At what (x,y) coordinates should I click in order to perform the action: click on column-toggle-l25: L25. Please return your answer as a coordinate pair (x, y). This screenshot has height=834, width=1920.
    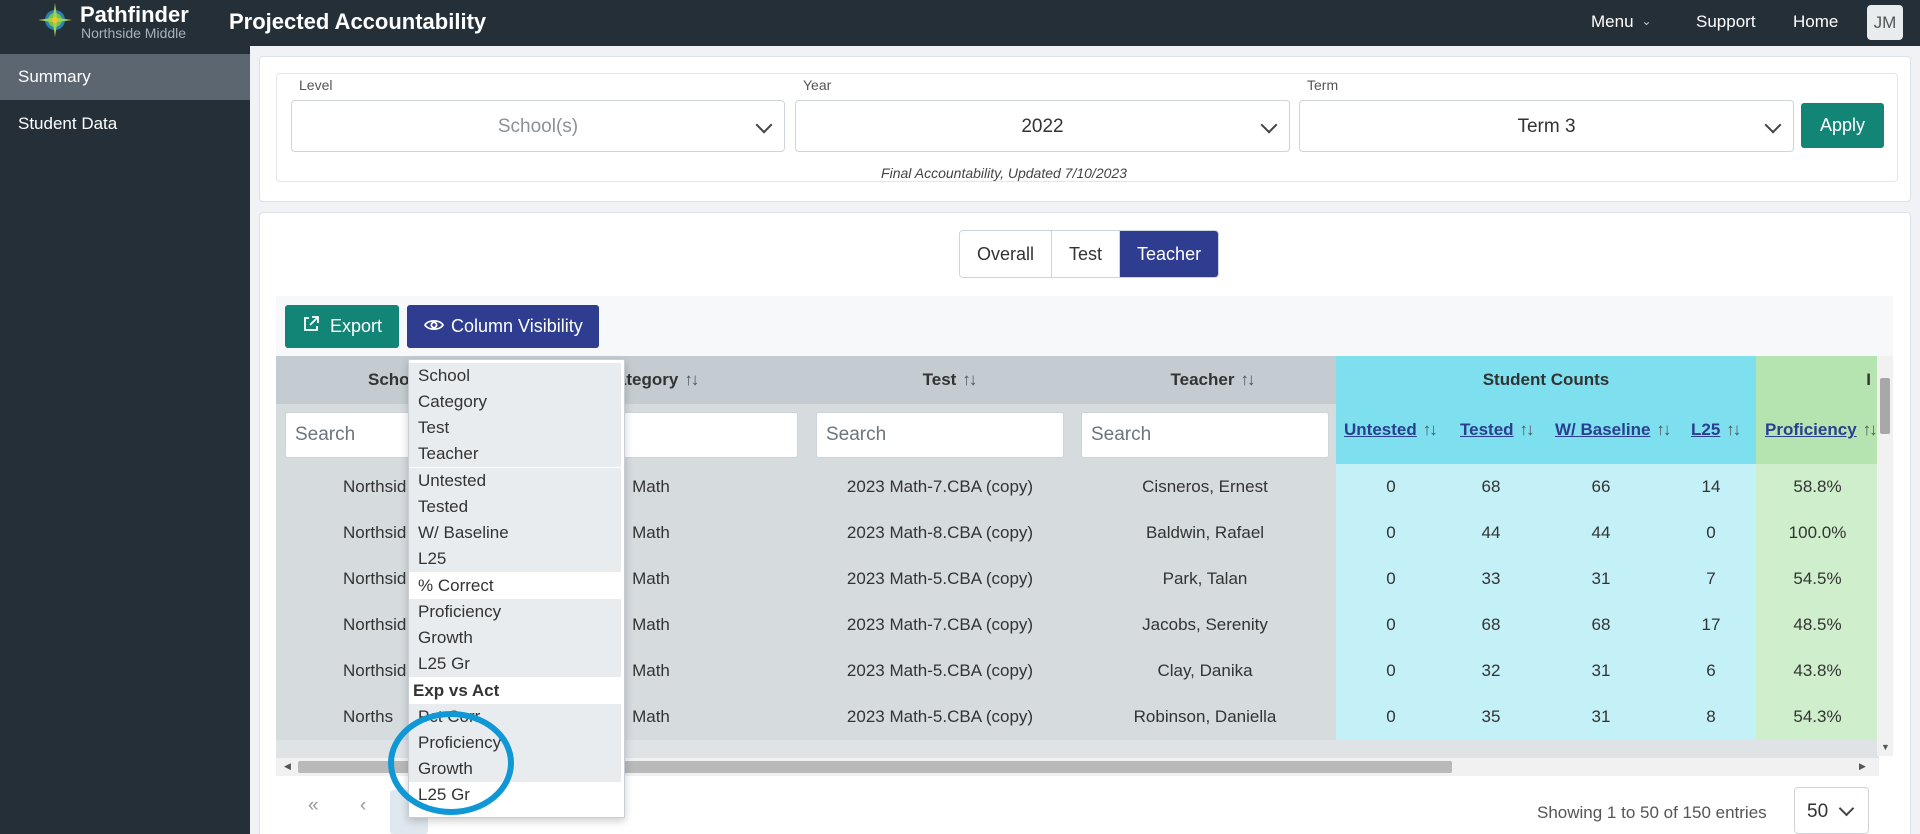
    Looking at the image, I should click on (515, 559).